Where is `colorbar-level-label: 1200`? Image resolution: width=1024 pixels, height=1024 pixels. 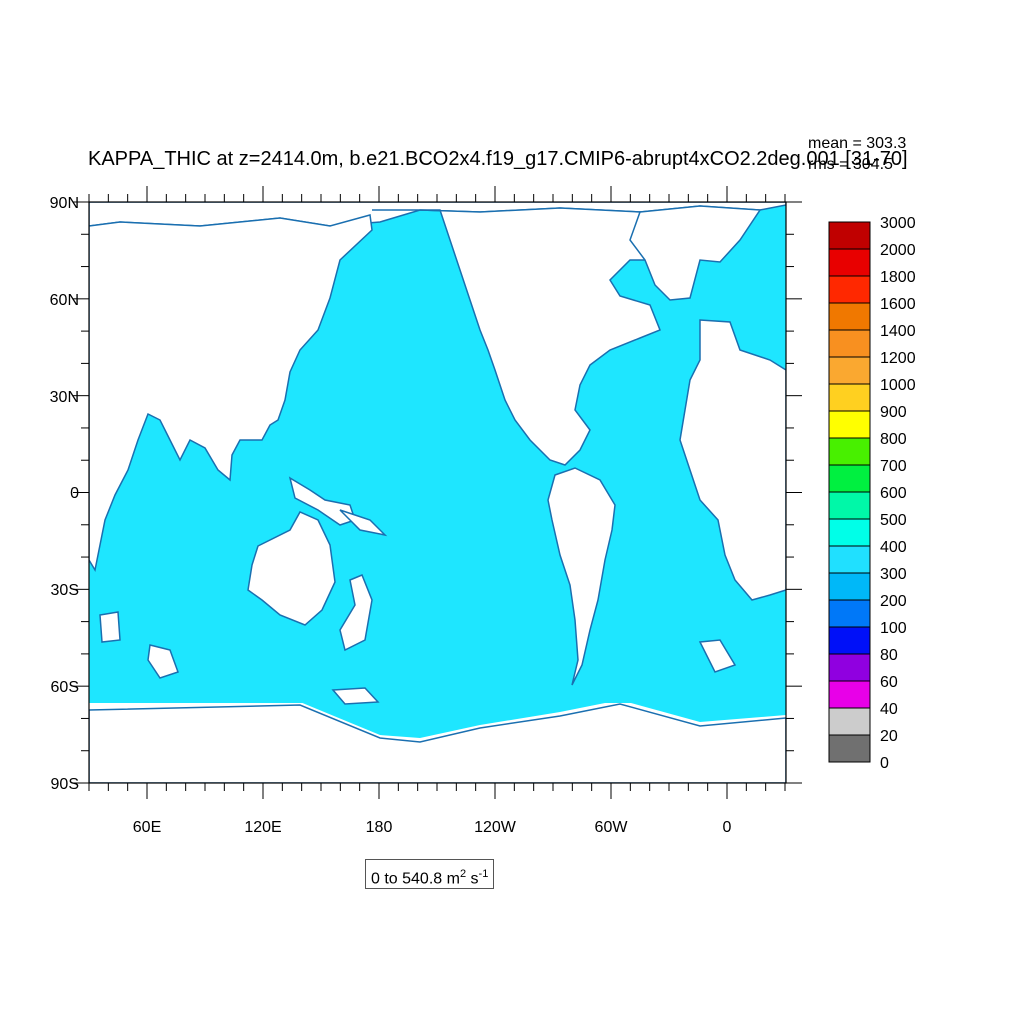 colorbar-level-label: 1200 is located at coordinates (898, 358).